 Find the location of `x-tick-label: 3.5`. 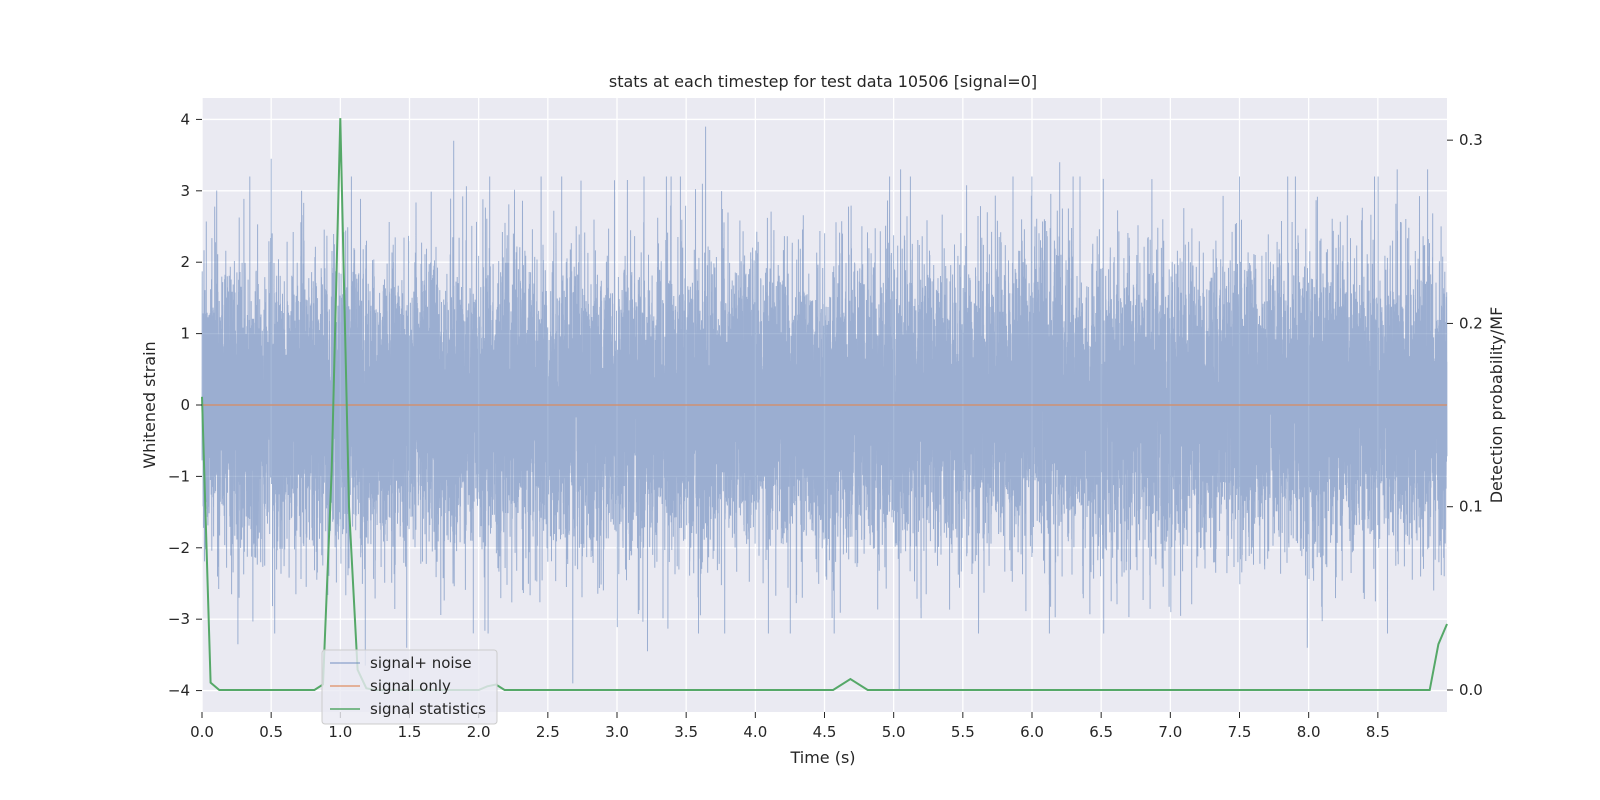

x-tick-label: 3.5 is located at coordinates (686, 732).